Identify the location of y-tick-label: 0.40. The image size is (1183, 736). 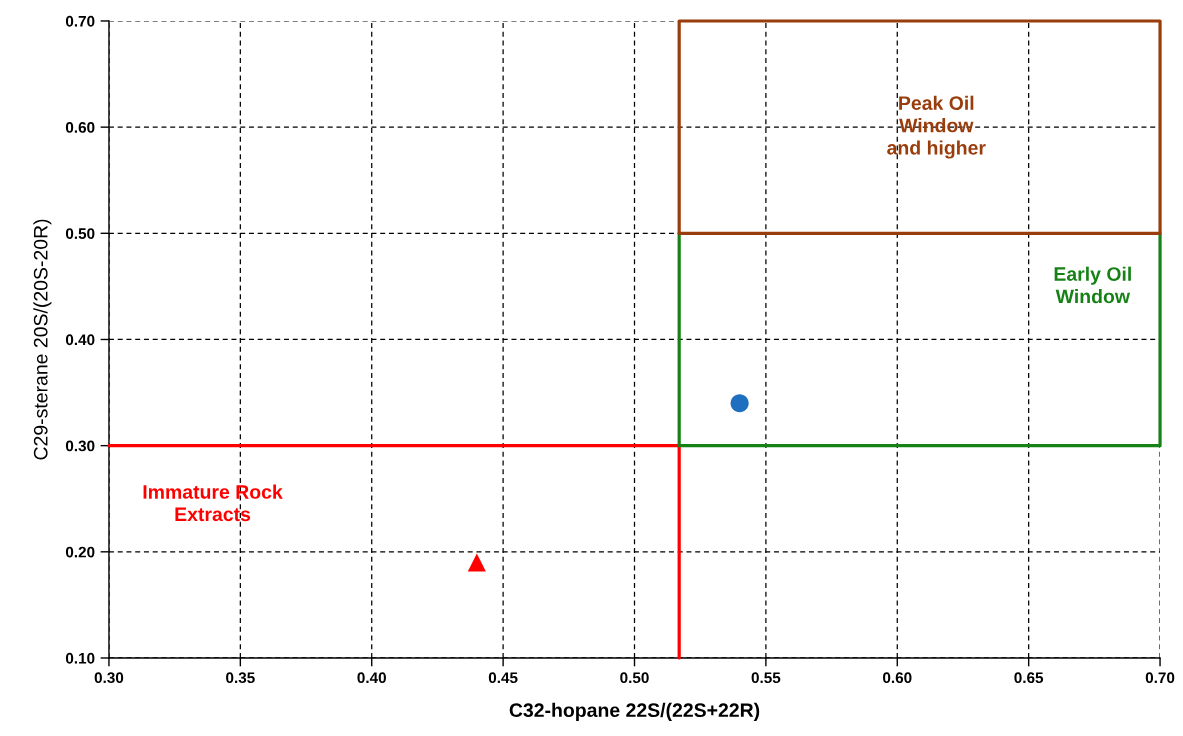
(80, 340).